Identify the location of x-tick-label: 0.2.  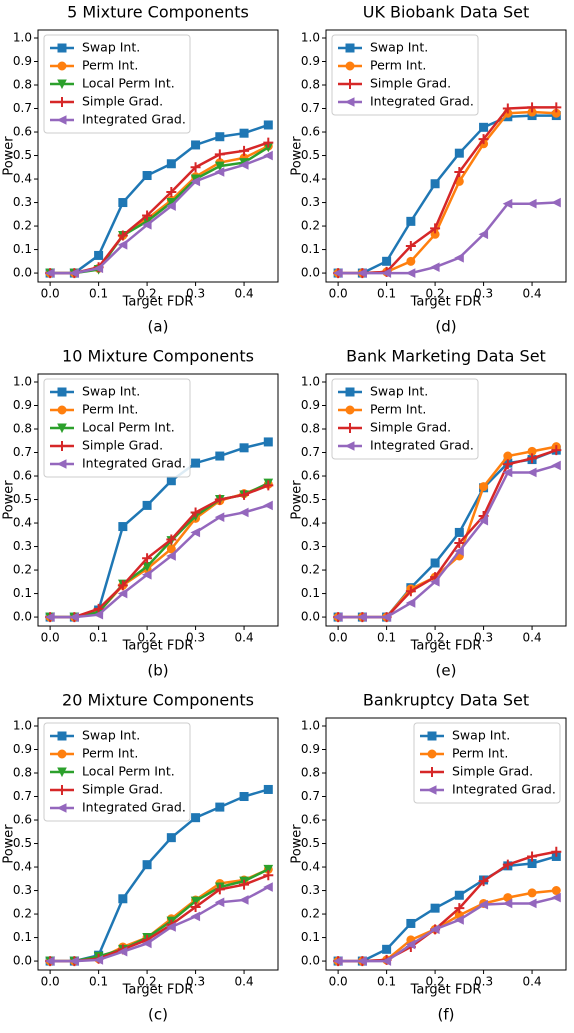
(435, 982).